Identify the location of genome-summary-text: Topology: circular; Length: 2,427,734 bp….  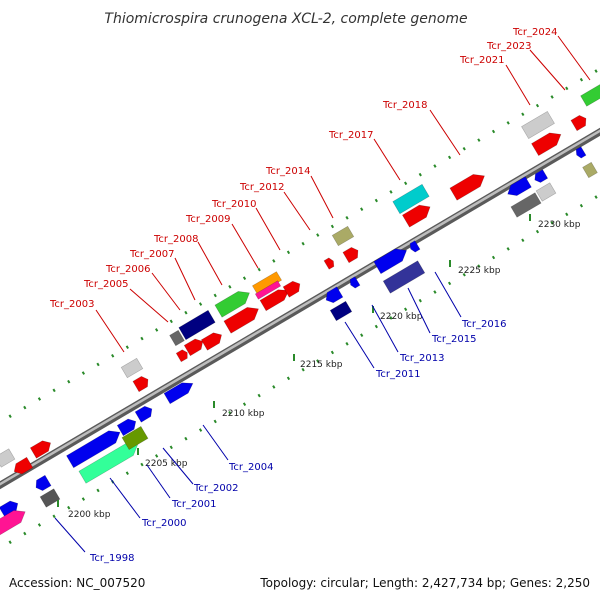
(425, 583).